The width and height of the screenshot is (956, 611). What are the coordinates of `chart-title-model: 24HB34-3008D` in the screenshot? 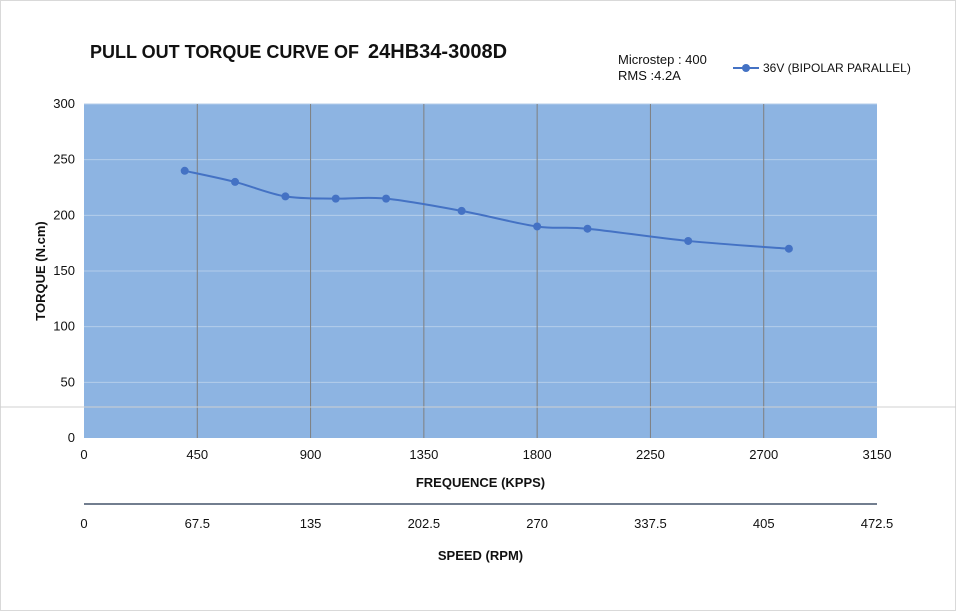 It's located at (438, 52).